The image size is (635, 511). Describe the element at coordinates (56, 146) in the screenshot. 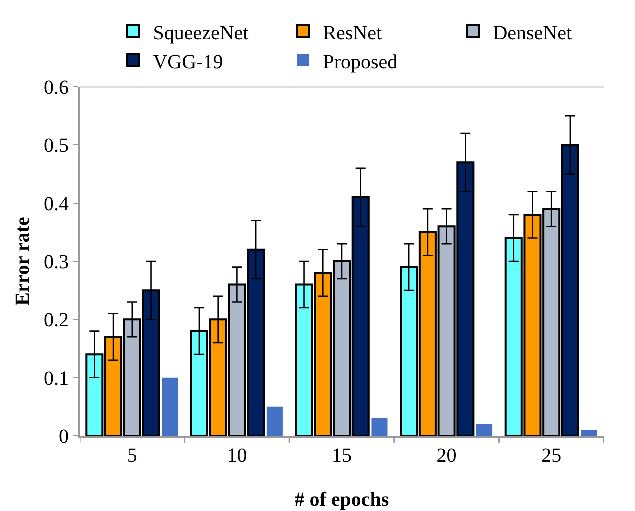

I see `y-tick-label: 0.5` at that location.